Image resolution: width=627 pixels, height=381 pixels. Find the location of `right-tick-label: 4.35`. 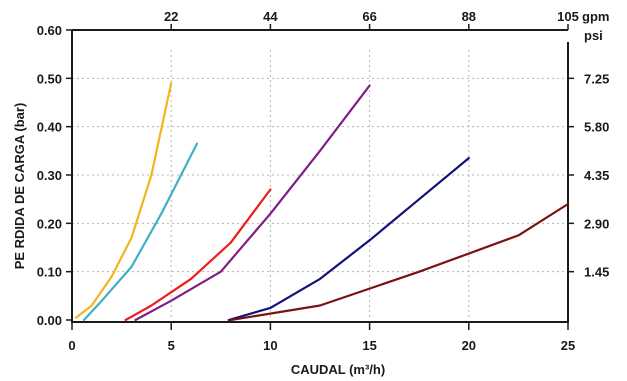

right-tick-label: 4.35 is located at coordinates (596, 175).